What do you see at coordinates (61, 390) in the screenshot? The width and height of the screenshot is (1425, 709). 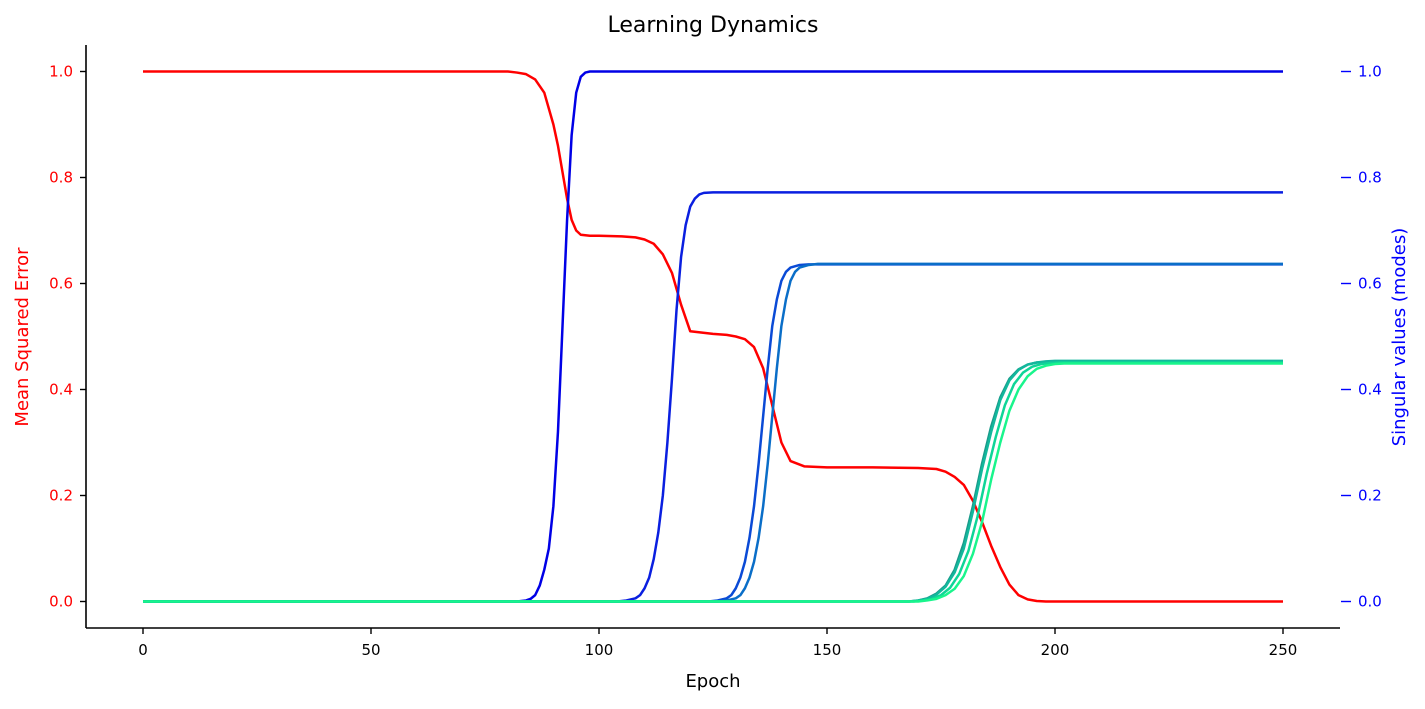 I see `left-y-tick-label: 0.4` at bounding box center [61, 390].